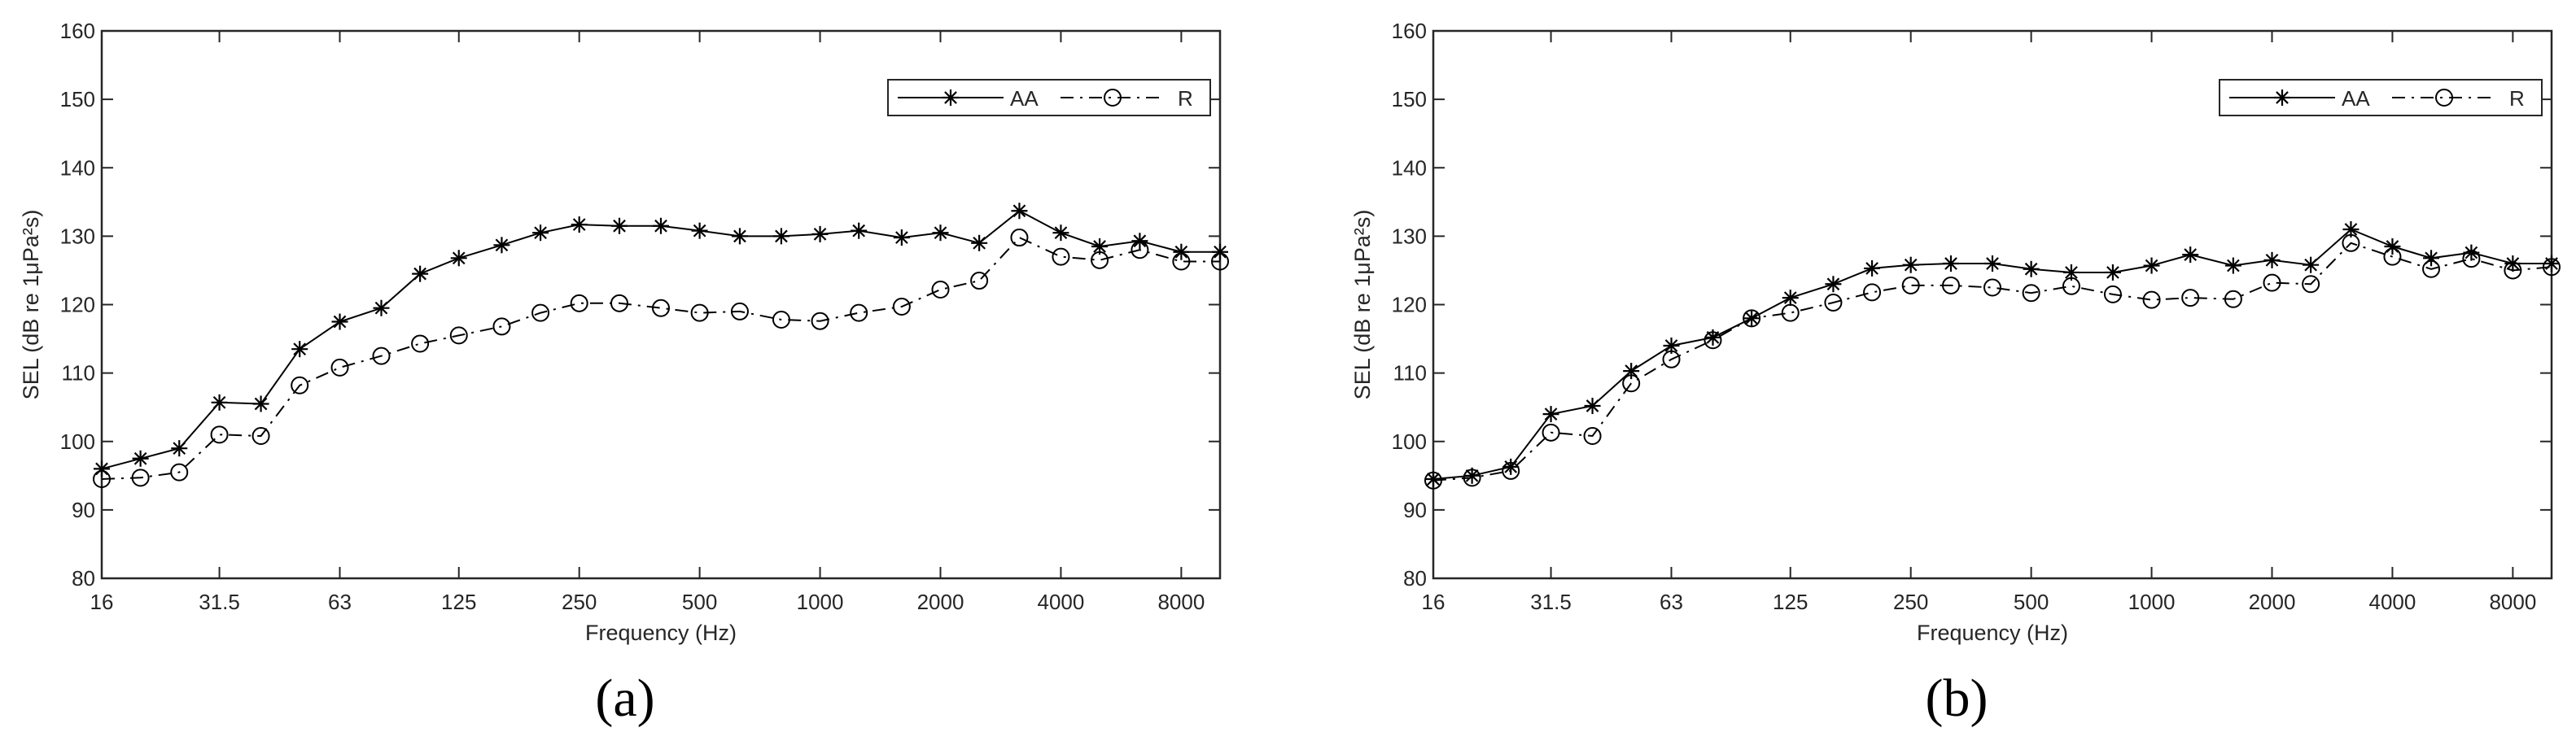  What do you see at coordinates (661, 633) in the screenshot?
I see `x-axis-label: Frequency (Hz)` at bounding box center [661, 633].